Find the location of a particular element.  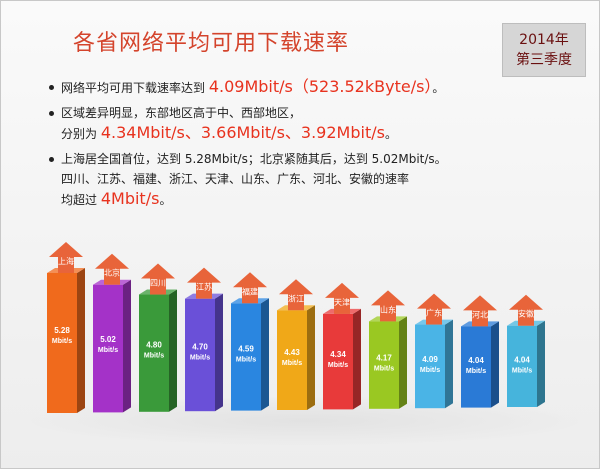

bar-group: 北京 5.02 Mbit/s is located at coordinates (112, 333).